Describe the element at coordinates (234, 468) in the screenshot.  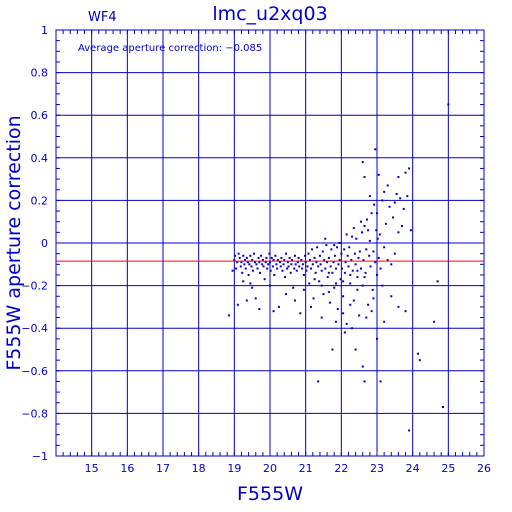
I see `x-tick-label: 19` at that location.